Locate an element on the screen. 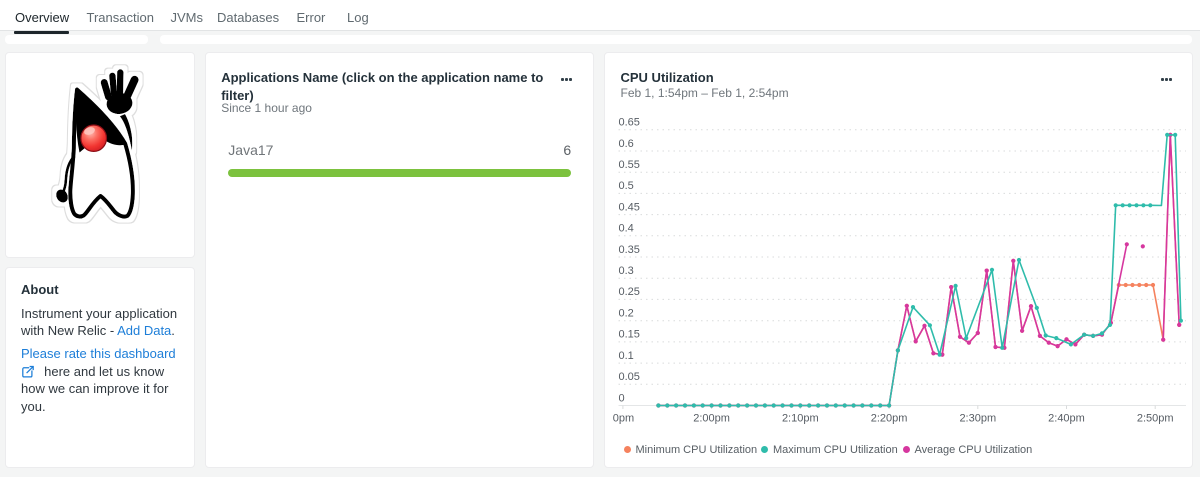 This screenshot has width=1200, height=477. svg-text: 0.05 is located at coordinates (629, 377).